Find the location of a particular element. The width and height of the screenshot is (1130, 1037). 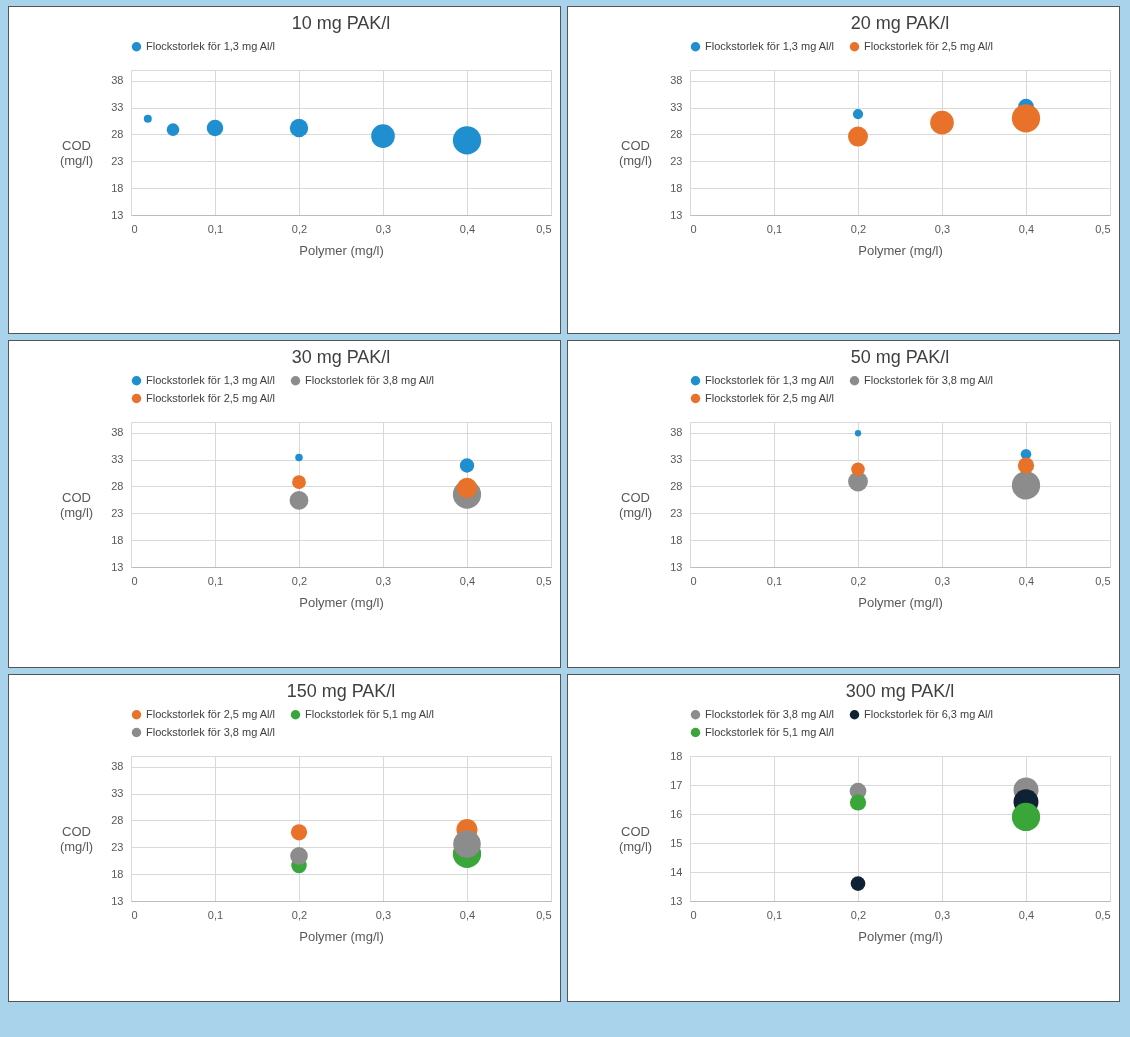

chart-title: 30 mg PAK/l is located at coordinates (341, 357).